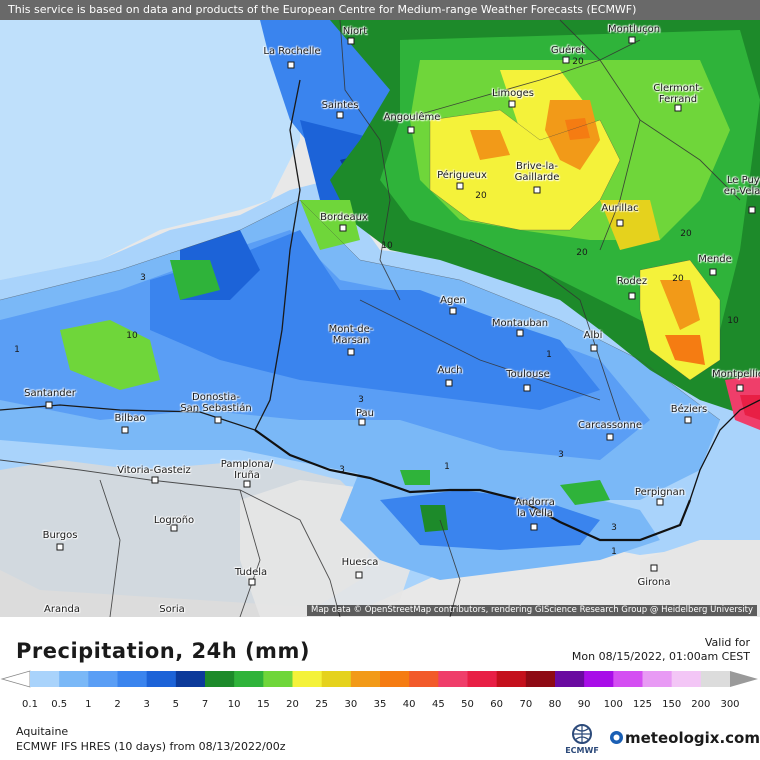  Describe the element at coordinates (62, 609) in the screenshot. I see `city-label: Aranda` at that location.